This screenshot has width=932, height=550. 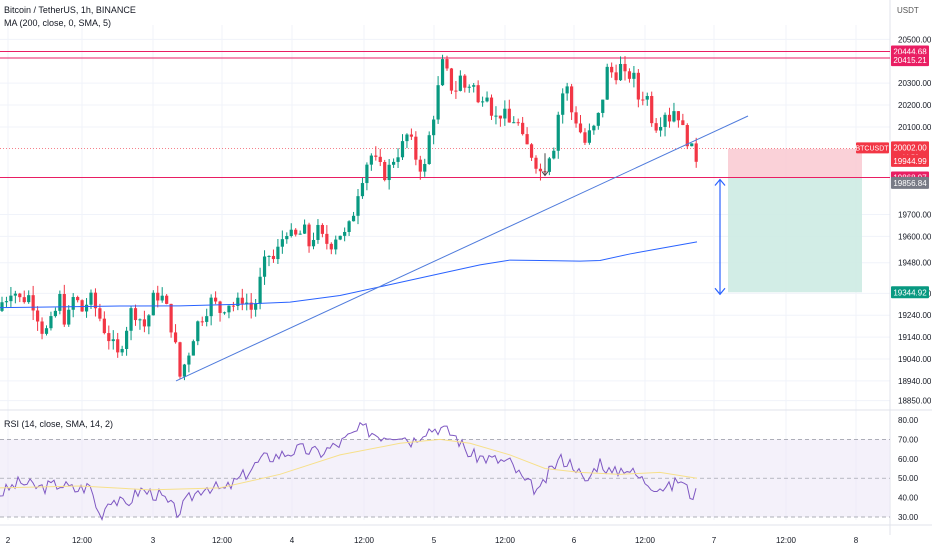 What do you see at coordinates (59, 424) in the screenshot?
I see `rsi-legend: RSI (14, close, SMA, 14, 2)` at bounding box center [59, 424].